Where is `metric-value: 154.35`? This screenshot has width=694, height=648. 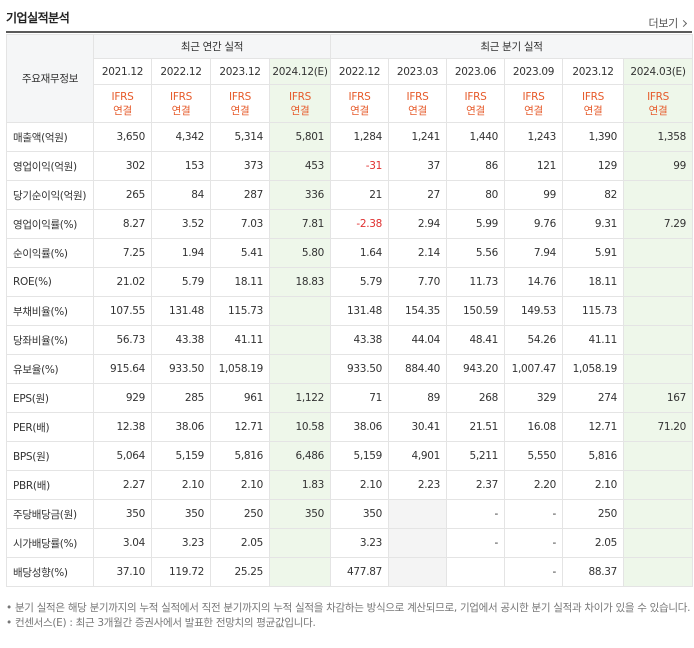
metric-value: 154.35 is located at coordinates (417, 311).